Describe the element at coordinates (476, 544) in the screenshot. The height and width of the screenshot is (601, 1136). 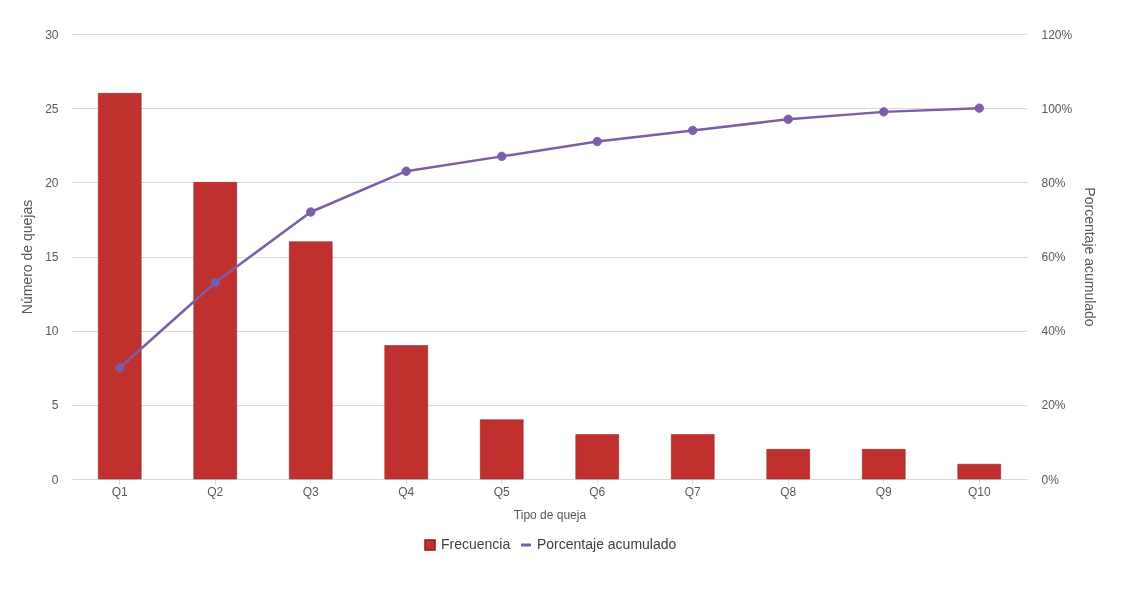
I see `legend-label: Frecuencia` at that location.